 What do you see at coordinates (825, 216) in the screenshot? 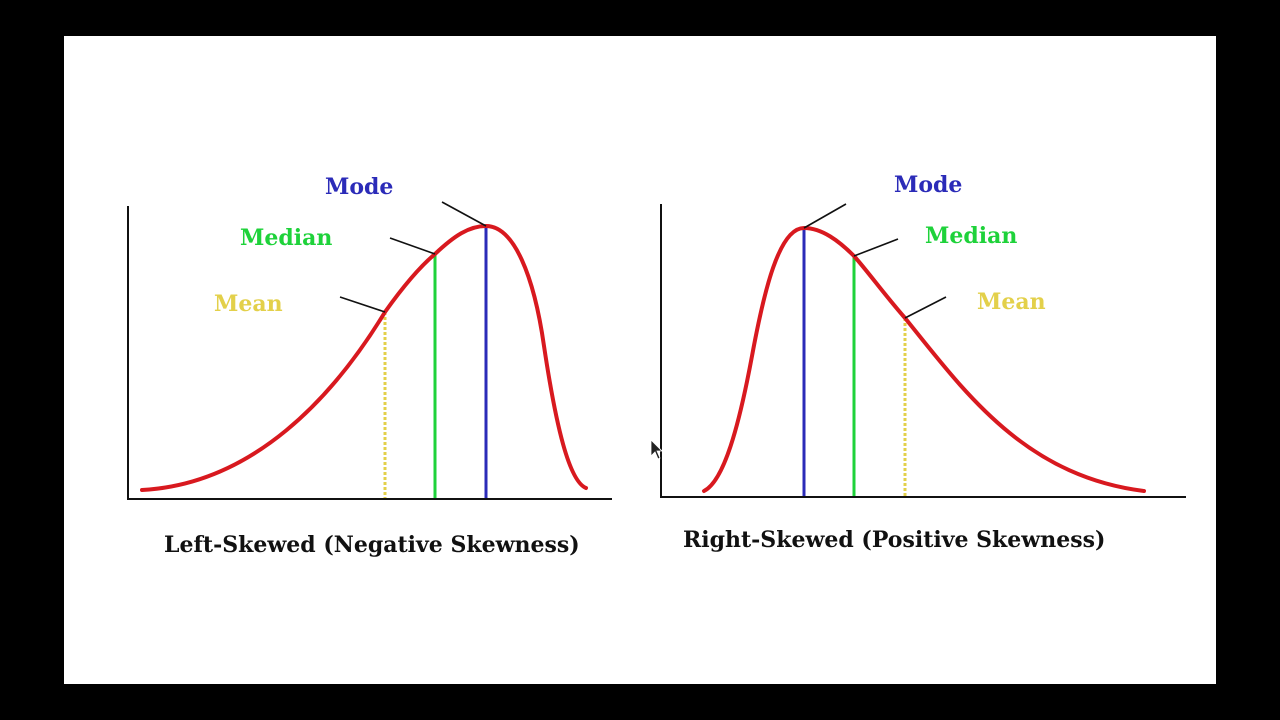
I see `right-mode-leader-line` at bounding box center [825, 216].